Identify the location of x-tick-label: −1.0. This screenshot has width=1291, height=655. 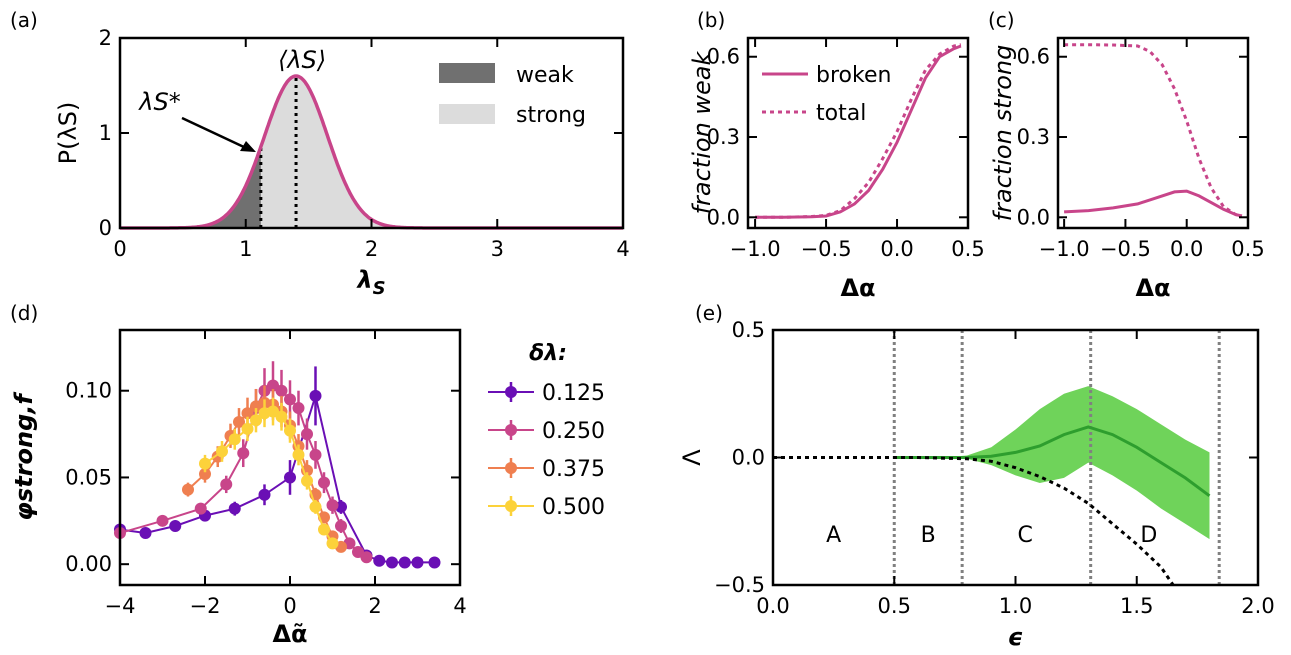
(755, 249).